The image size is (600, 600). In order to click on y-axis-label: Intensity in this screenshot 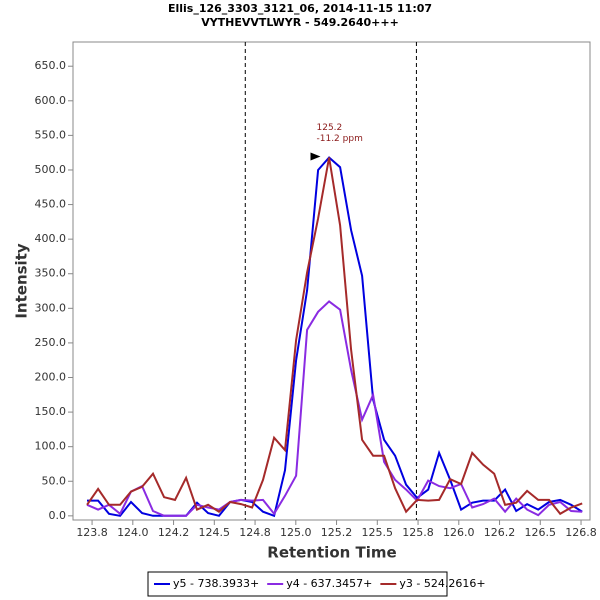, I will do `click(22, 281)`.